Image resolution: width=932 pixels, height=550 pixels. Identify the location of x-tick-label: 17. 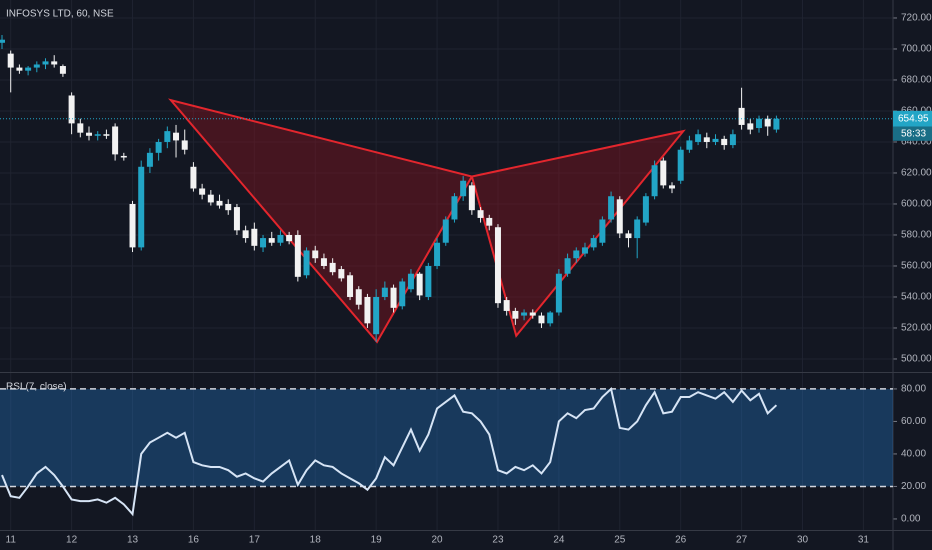
(255, 540).